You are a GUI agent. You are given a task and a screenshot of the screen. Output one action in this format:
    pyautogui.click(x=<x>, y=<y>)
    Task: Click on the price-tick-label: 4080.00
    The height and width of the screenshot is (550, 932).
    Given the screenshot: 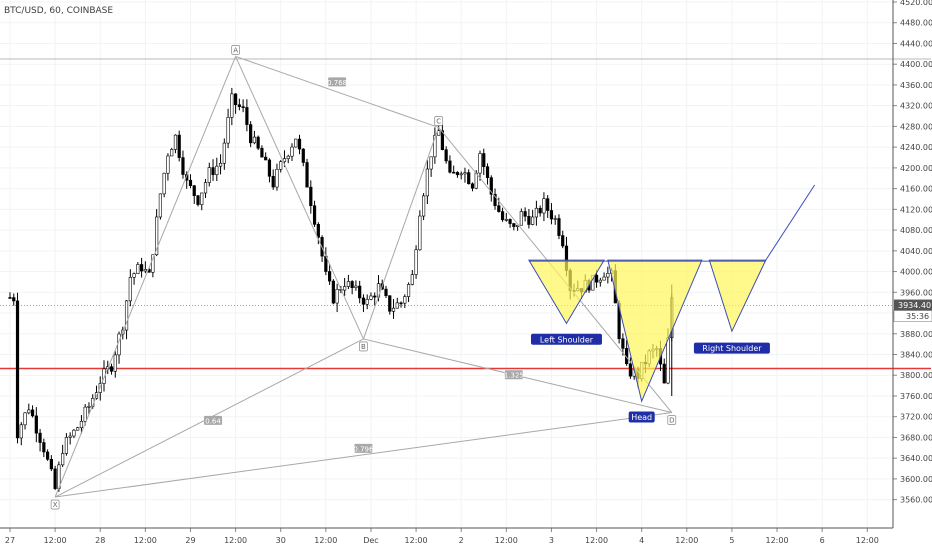 What is the action you would take?
    pyautogui.click(x=916, y=230)
    